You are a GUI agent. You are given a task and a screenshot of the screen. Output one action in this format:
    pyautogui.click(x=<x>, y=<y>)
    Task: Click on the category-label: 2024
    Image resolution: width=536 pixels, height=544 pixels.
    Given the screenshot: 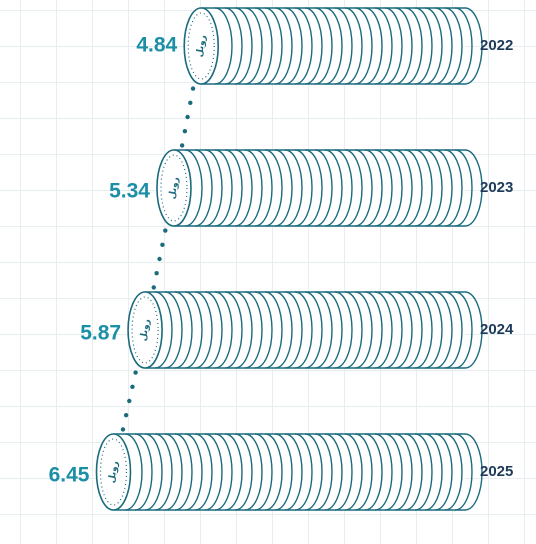 What is the action you would take?
    pyautogui.click(x=497, y=329)
    